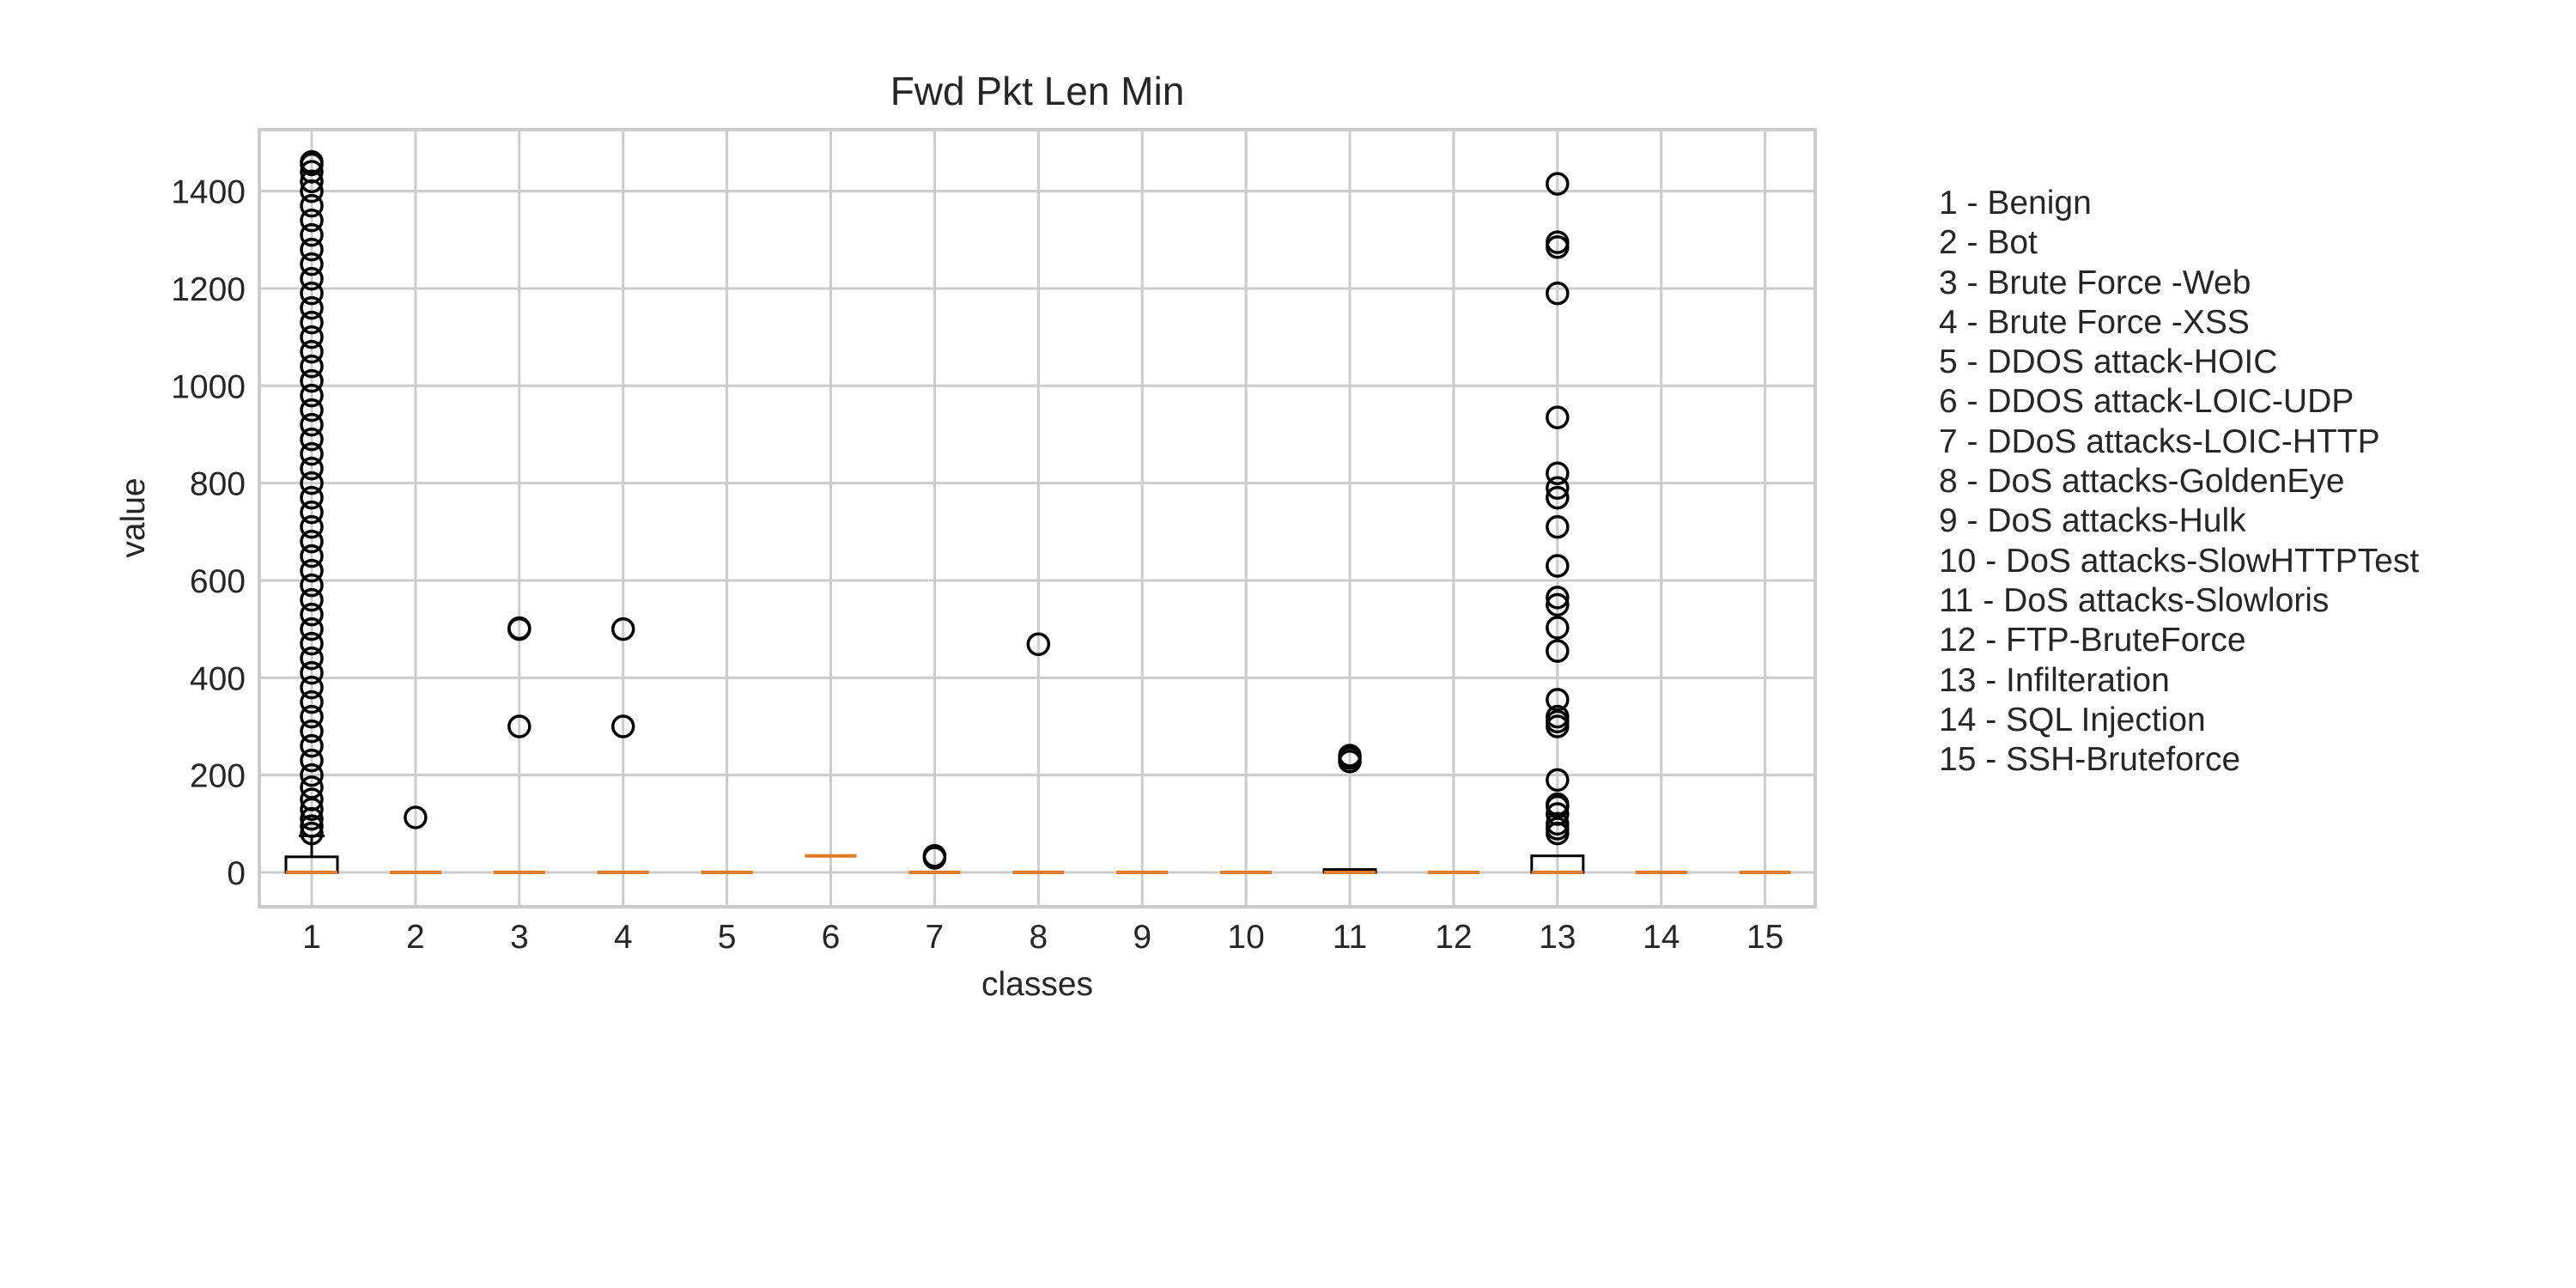 This screenshot has height=1288, width=2576. What do you see at coordinates (1989, 243) in the screenshot?
I see `legend-item: 2 - Bot` at bounding box center [1989, 243].